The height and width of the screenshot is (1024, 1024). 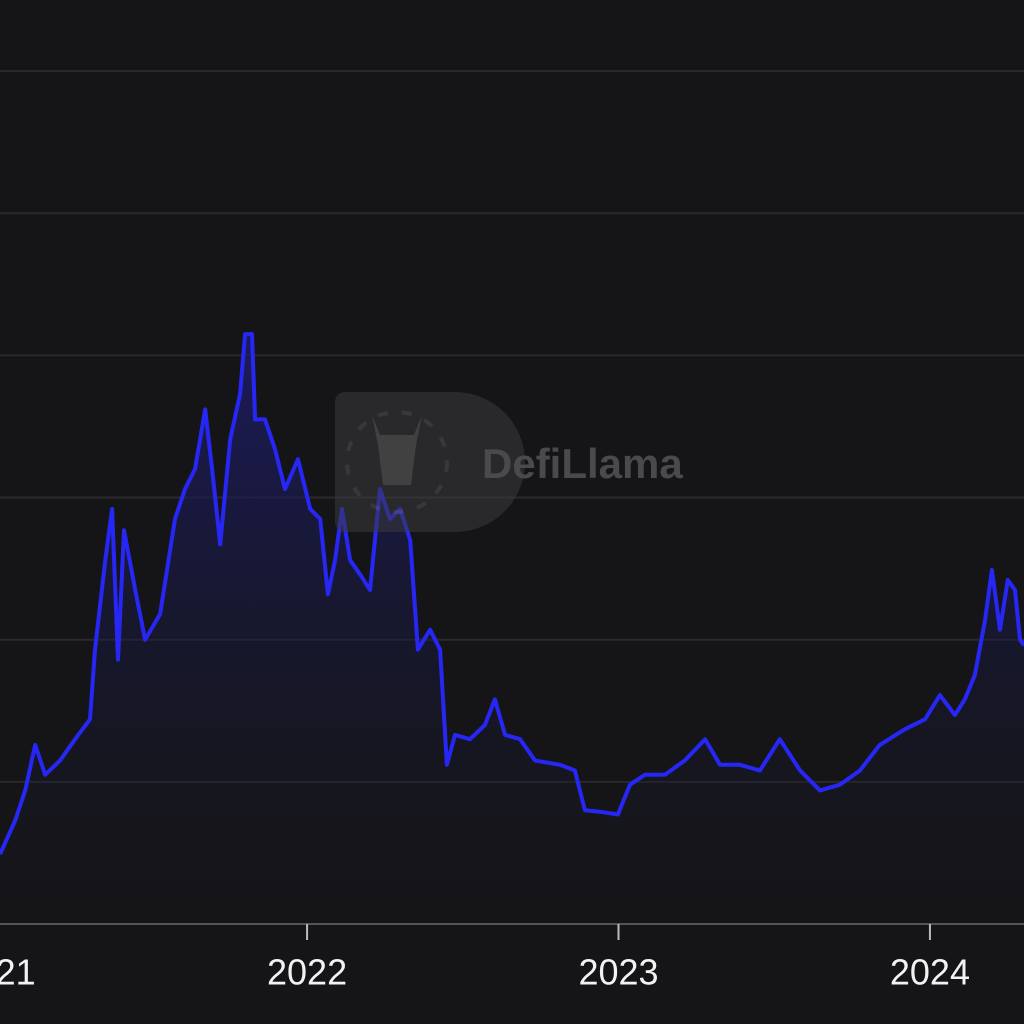 What do you see at coordinates (307, 972) in the screenshot?
I see `x-tick-label: 2022` at bounding box center [307, 972].